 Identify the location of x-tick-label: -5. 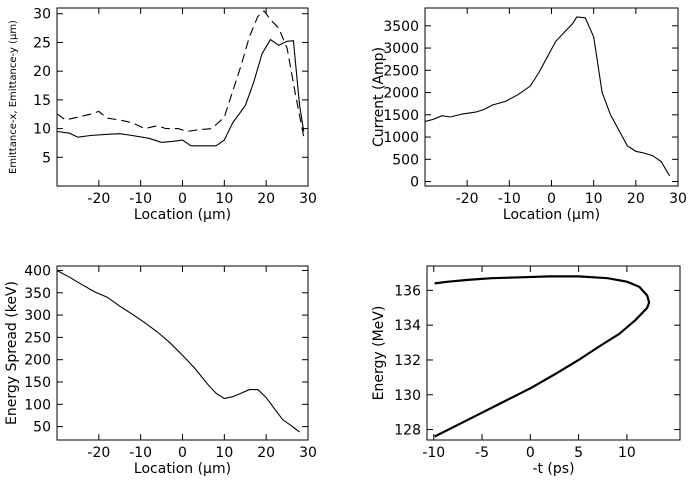
(482, 453).